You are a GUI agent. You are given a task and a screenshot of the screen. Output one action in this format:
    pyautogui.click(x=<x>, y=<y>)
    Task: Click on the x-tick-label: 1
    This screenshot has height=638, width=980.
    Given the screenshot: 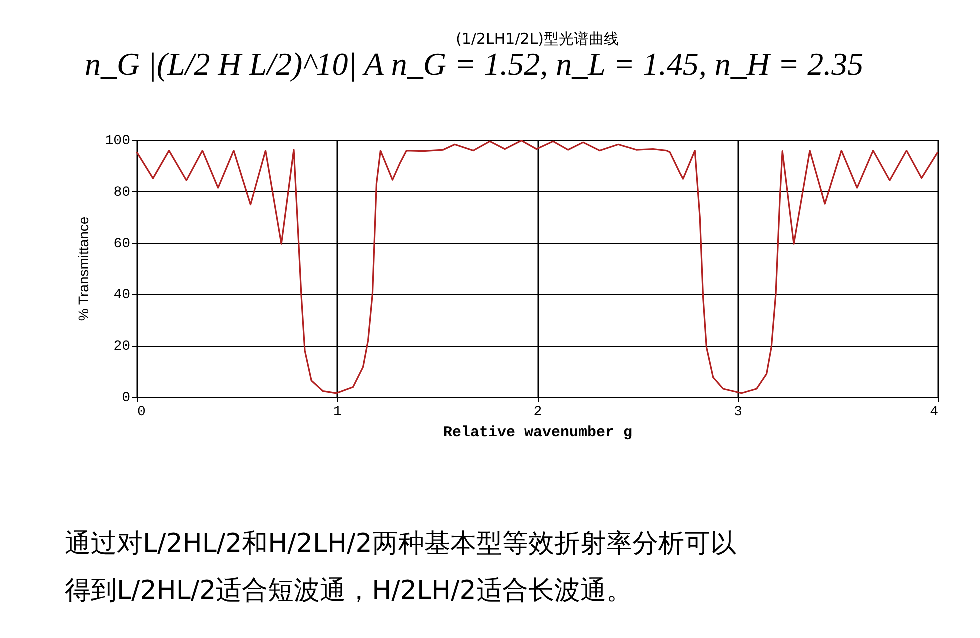 What is the action you would take?
    pyautogui.click(x=338, y=412)
    